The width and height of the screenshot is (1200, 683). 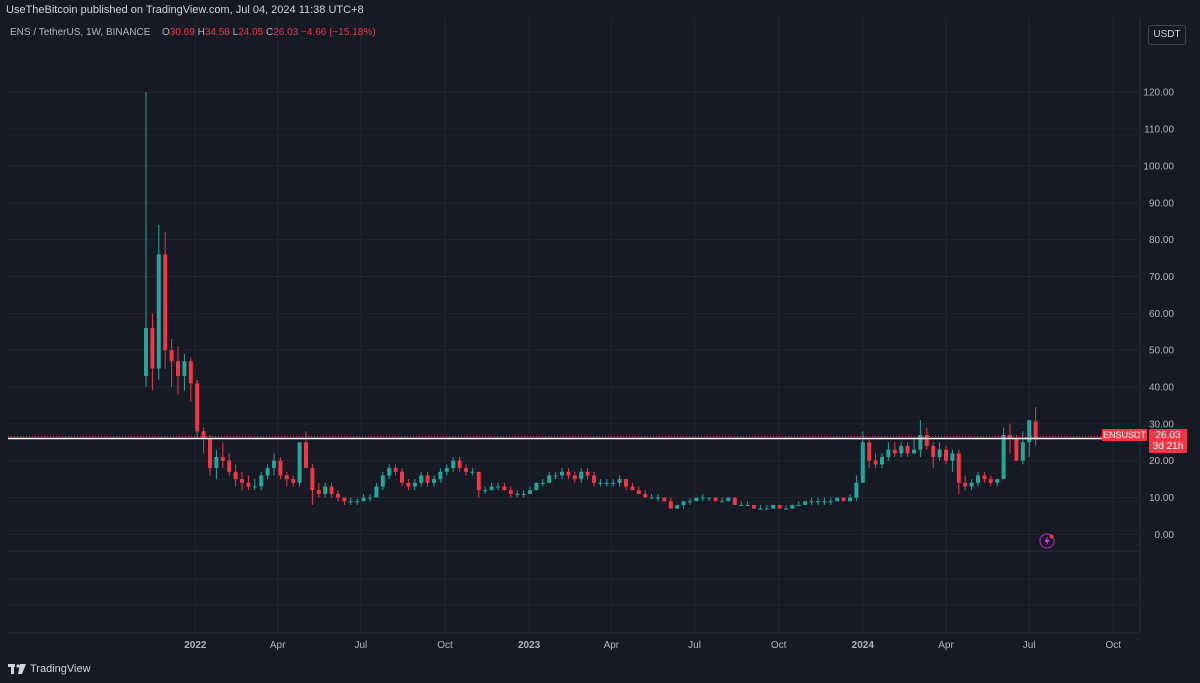 I want to click on close-value: 26.03, so click(x=286, y=32).